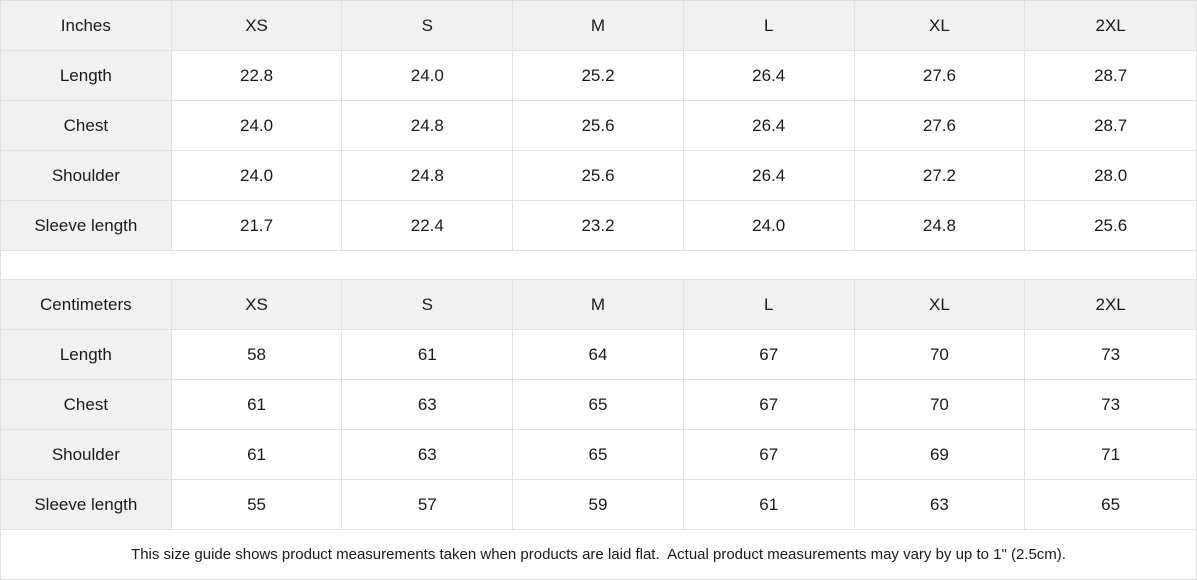 This screenshot has height=580, width=1197. I want to click on table-header-row: Centimeters XS S M L XL 2XL, so click(598, 305).